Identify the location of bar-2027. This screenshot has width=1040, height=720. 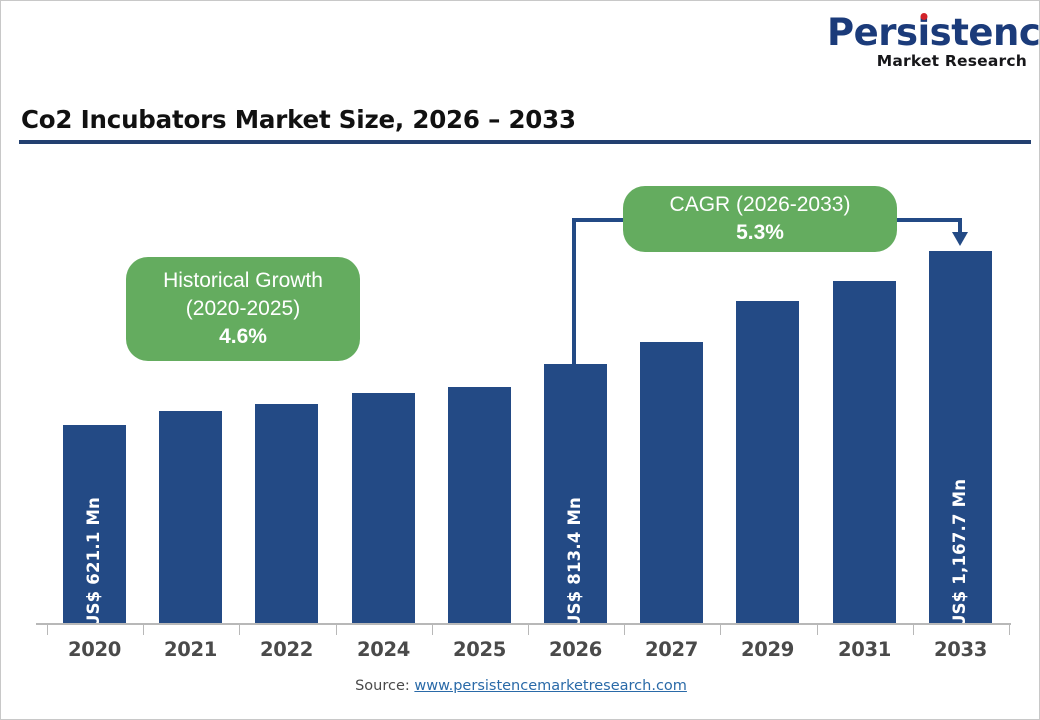
(671, 482).